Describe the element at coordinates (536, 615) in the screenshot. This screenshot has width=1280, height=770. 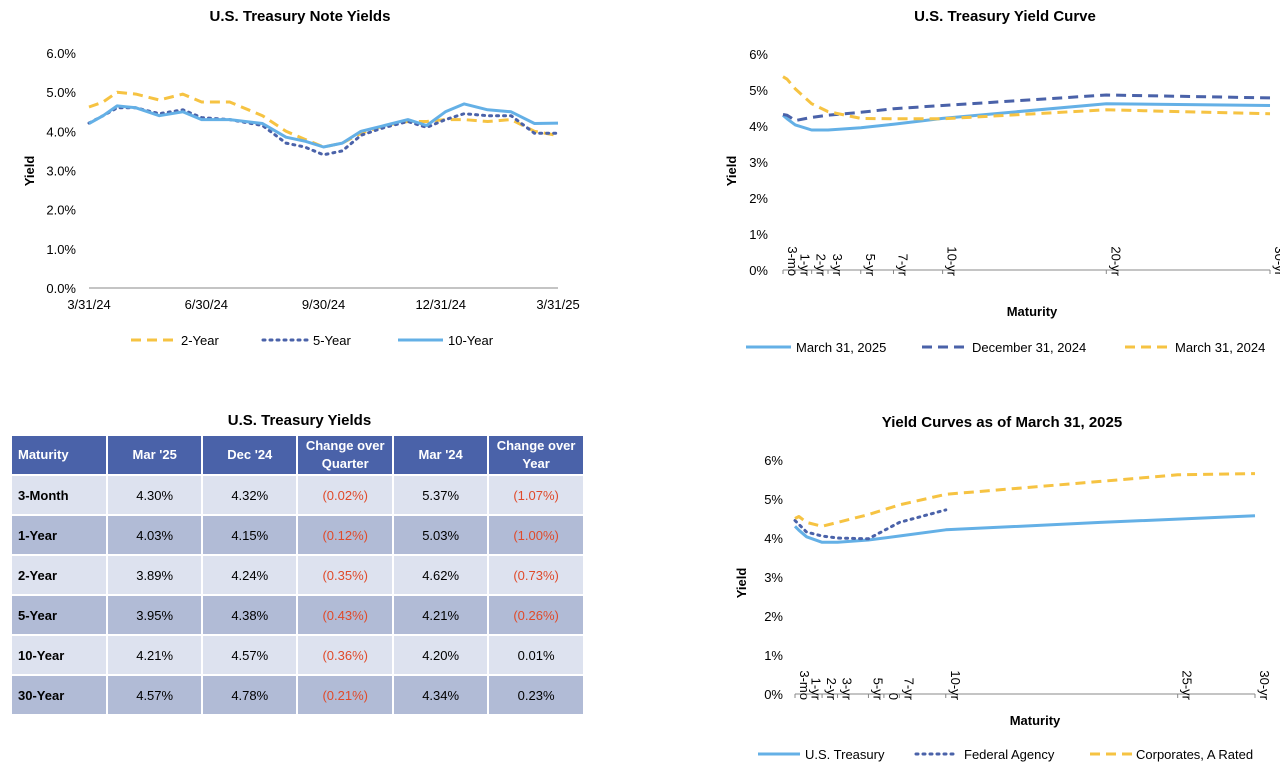
I see `table-cell: (0.26%)` at that location.